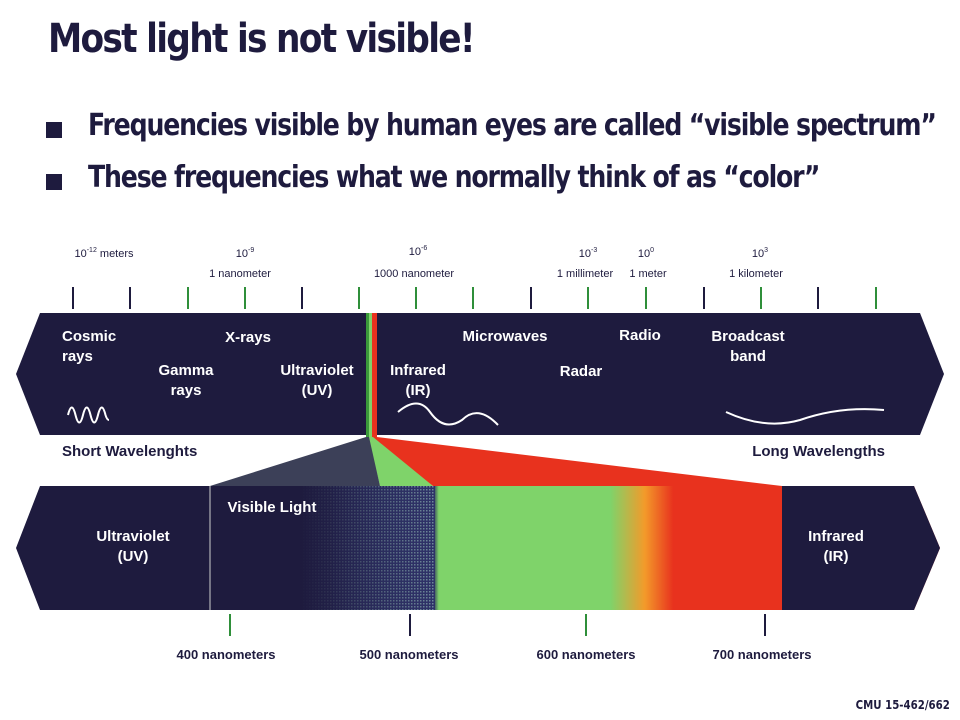  I want to click on zoom-funnel-red, so click(574, 461).